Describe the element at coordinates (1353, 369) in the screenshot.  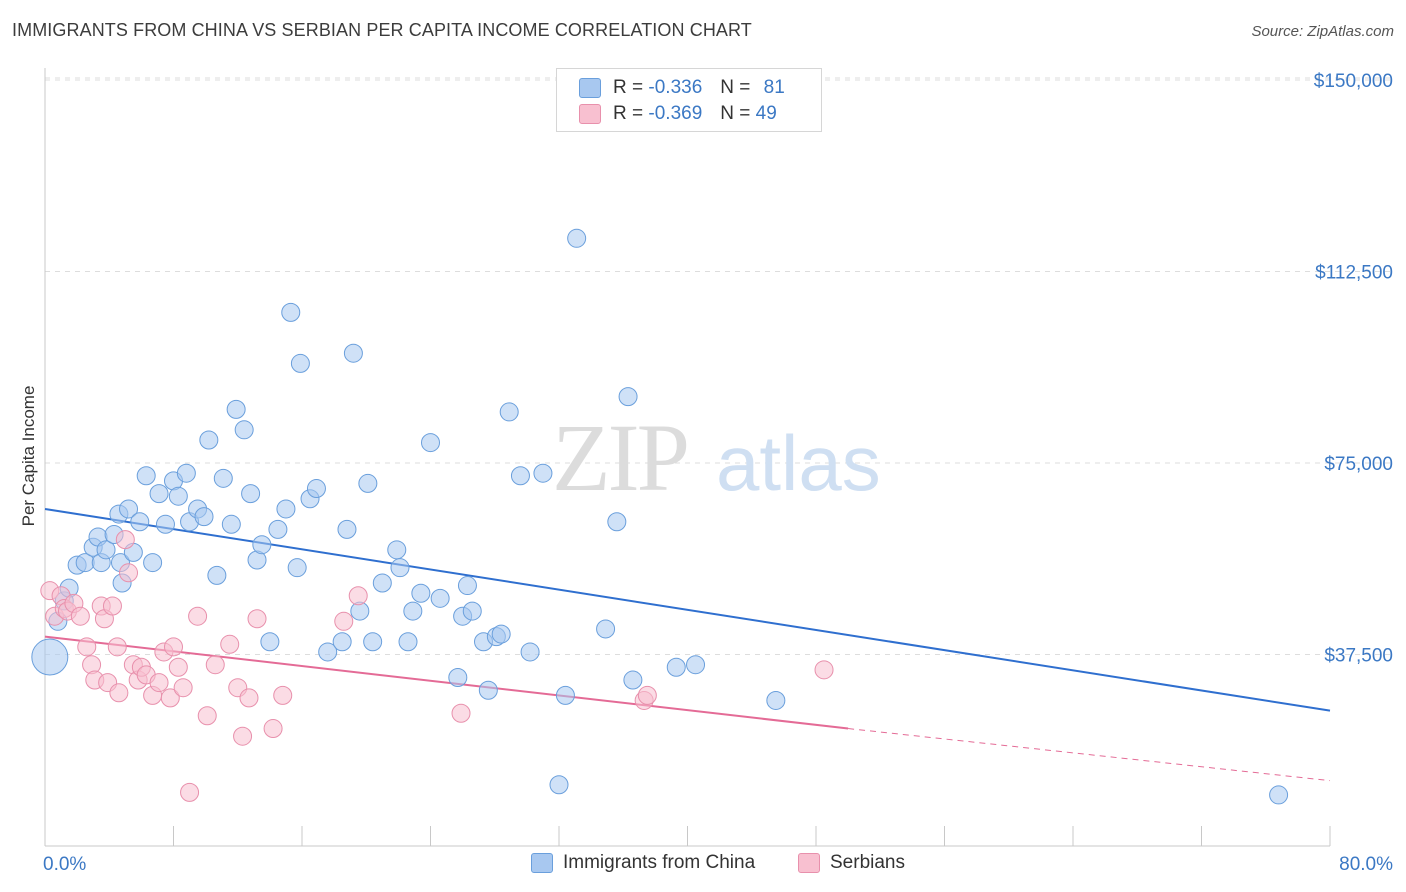
I see `y-tick-labels: $37,500 $75,000 $112,500 $150,000` at that location.